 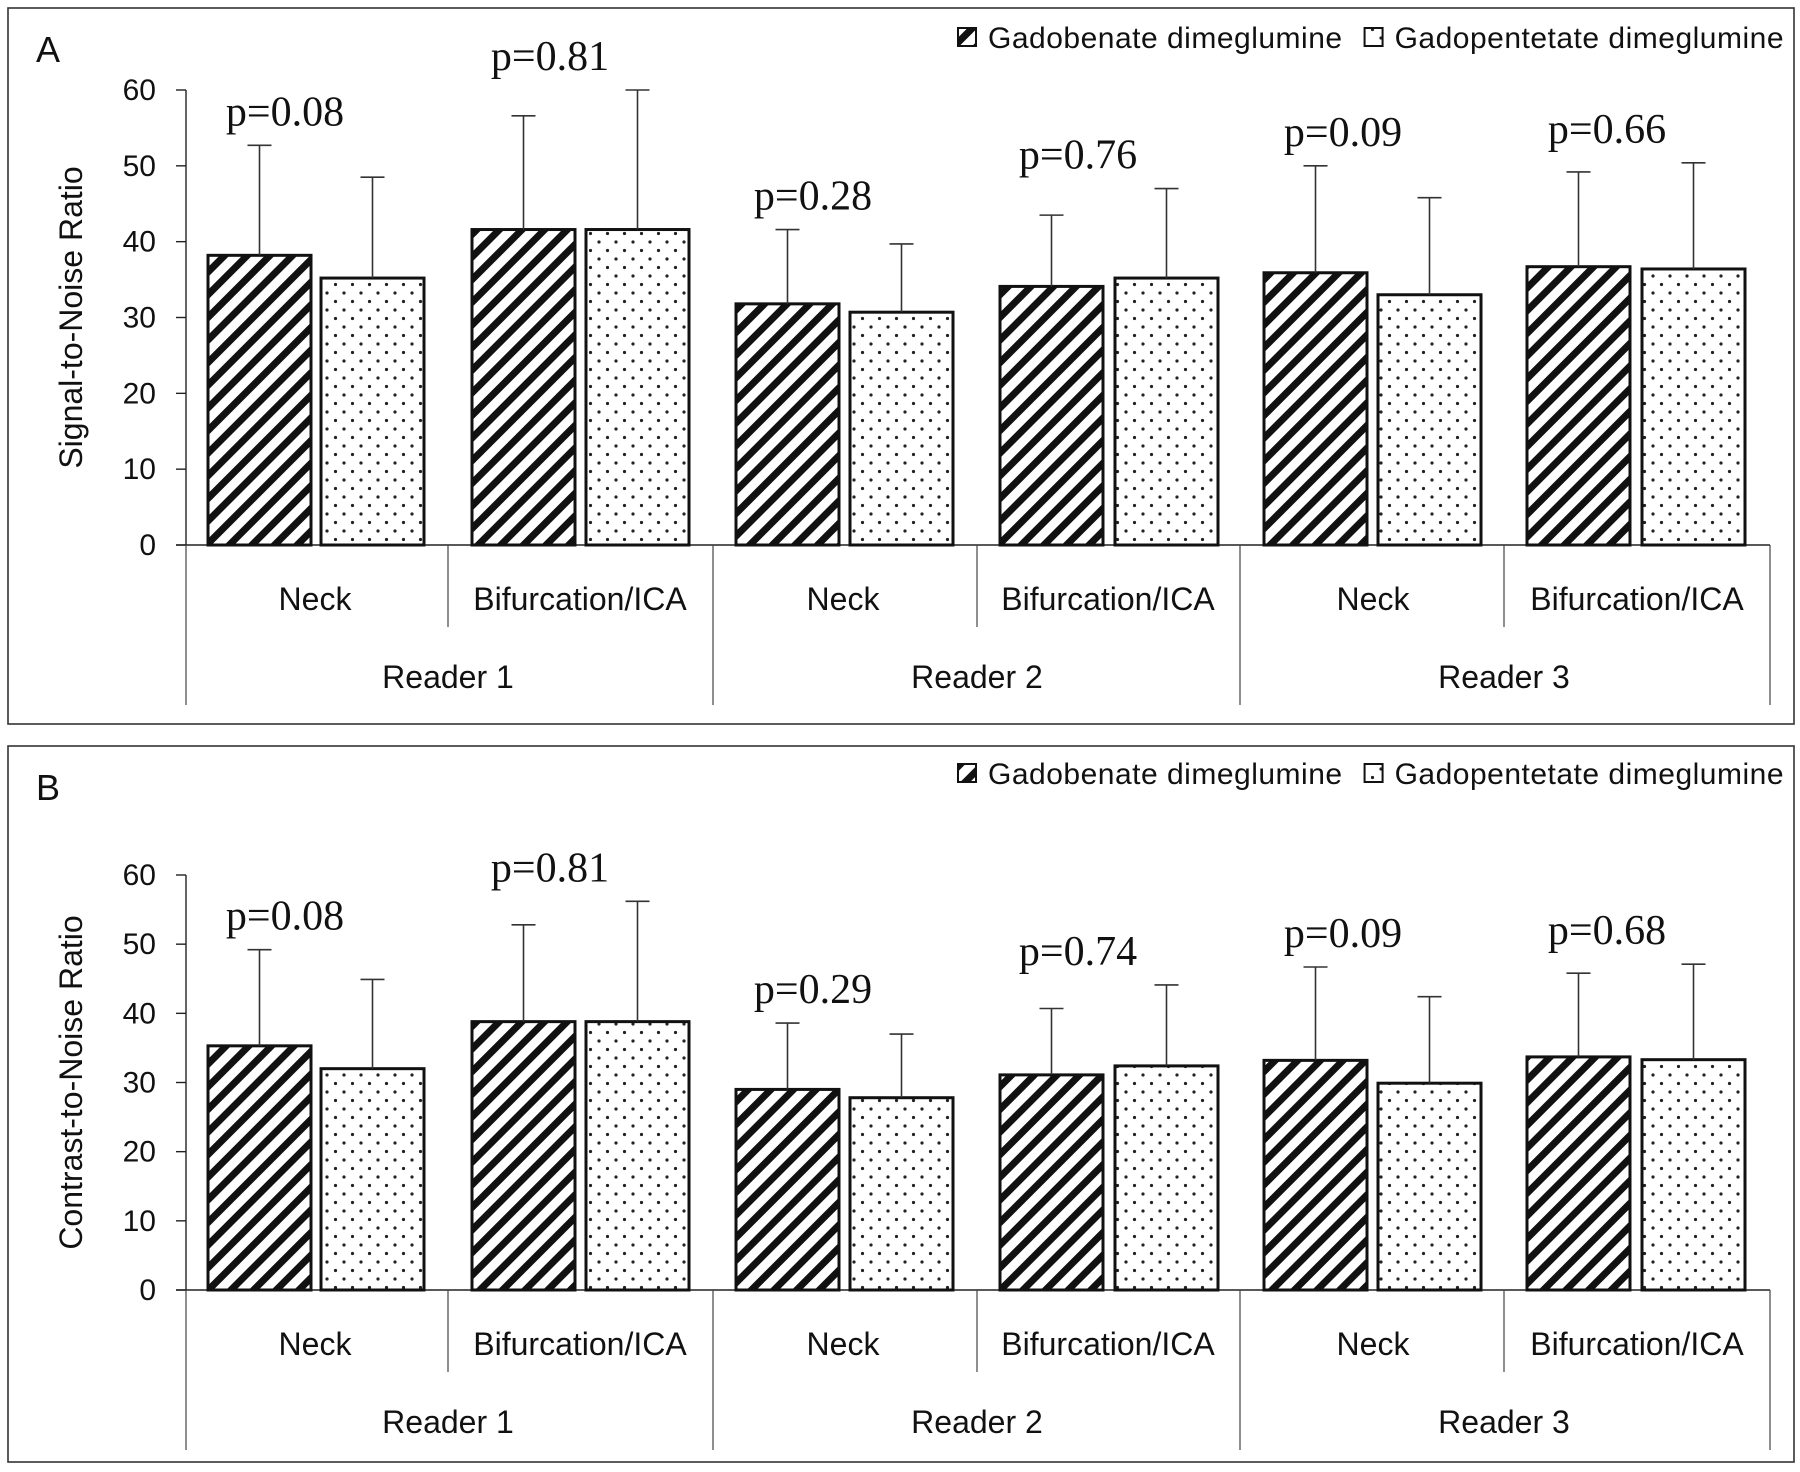 What do you see at coordinates (1607, 130) in the screenshot?
I see `p-value-label: p=0.66` at bounding box center [1607, 130].